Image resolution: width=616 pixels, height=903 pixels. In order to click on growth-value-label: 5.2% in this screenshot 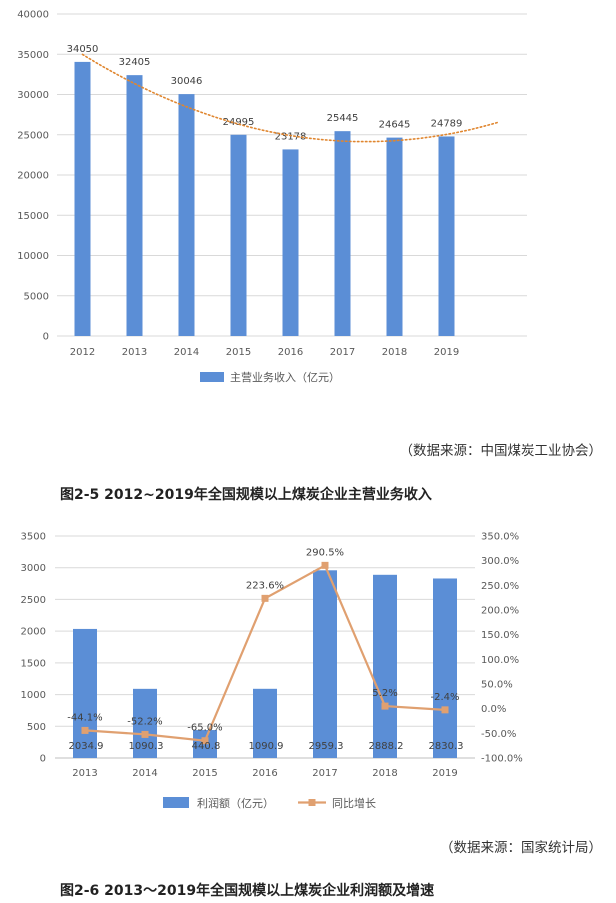, I will do `click(384, 693)`.